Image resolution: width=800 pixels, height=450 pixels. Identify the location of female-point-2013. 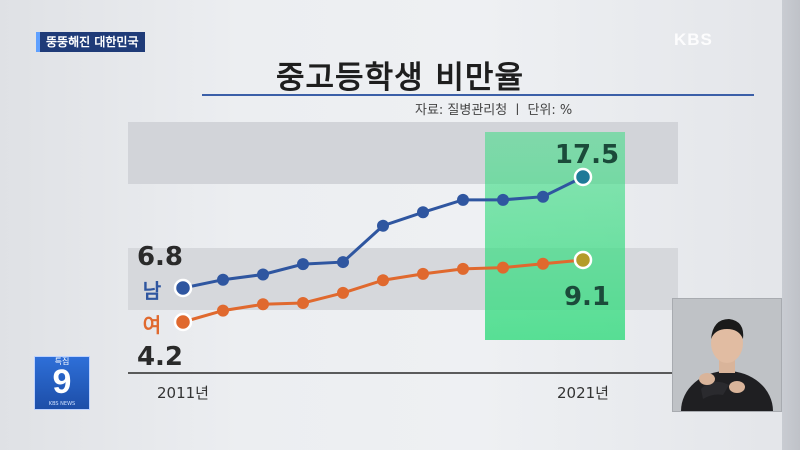
(263, 304).